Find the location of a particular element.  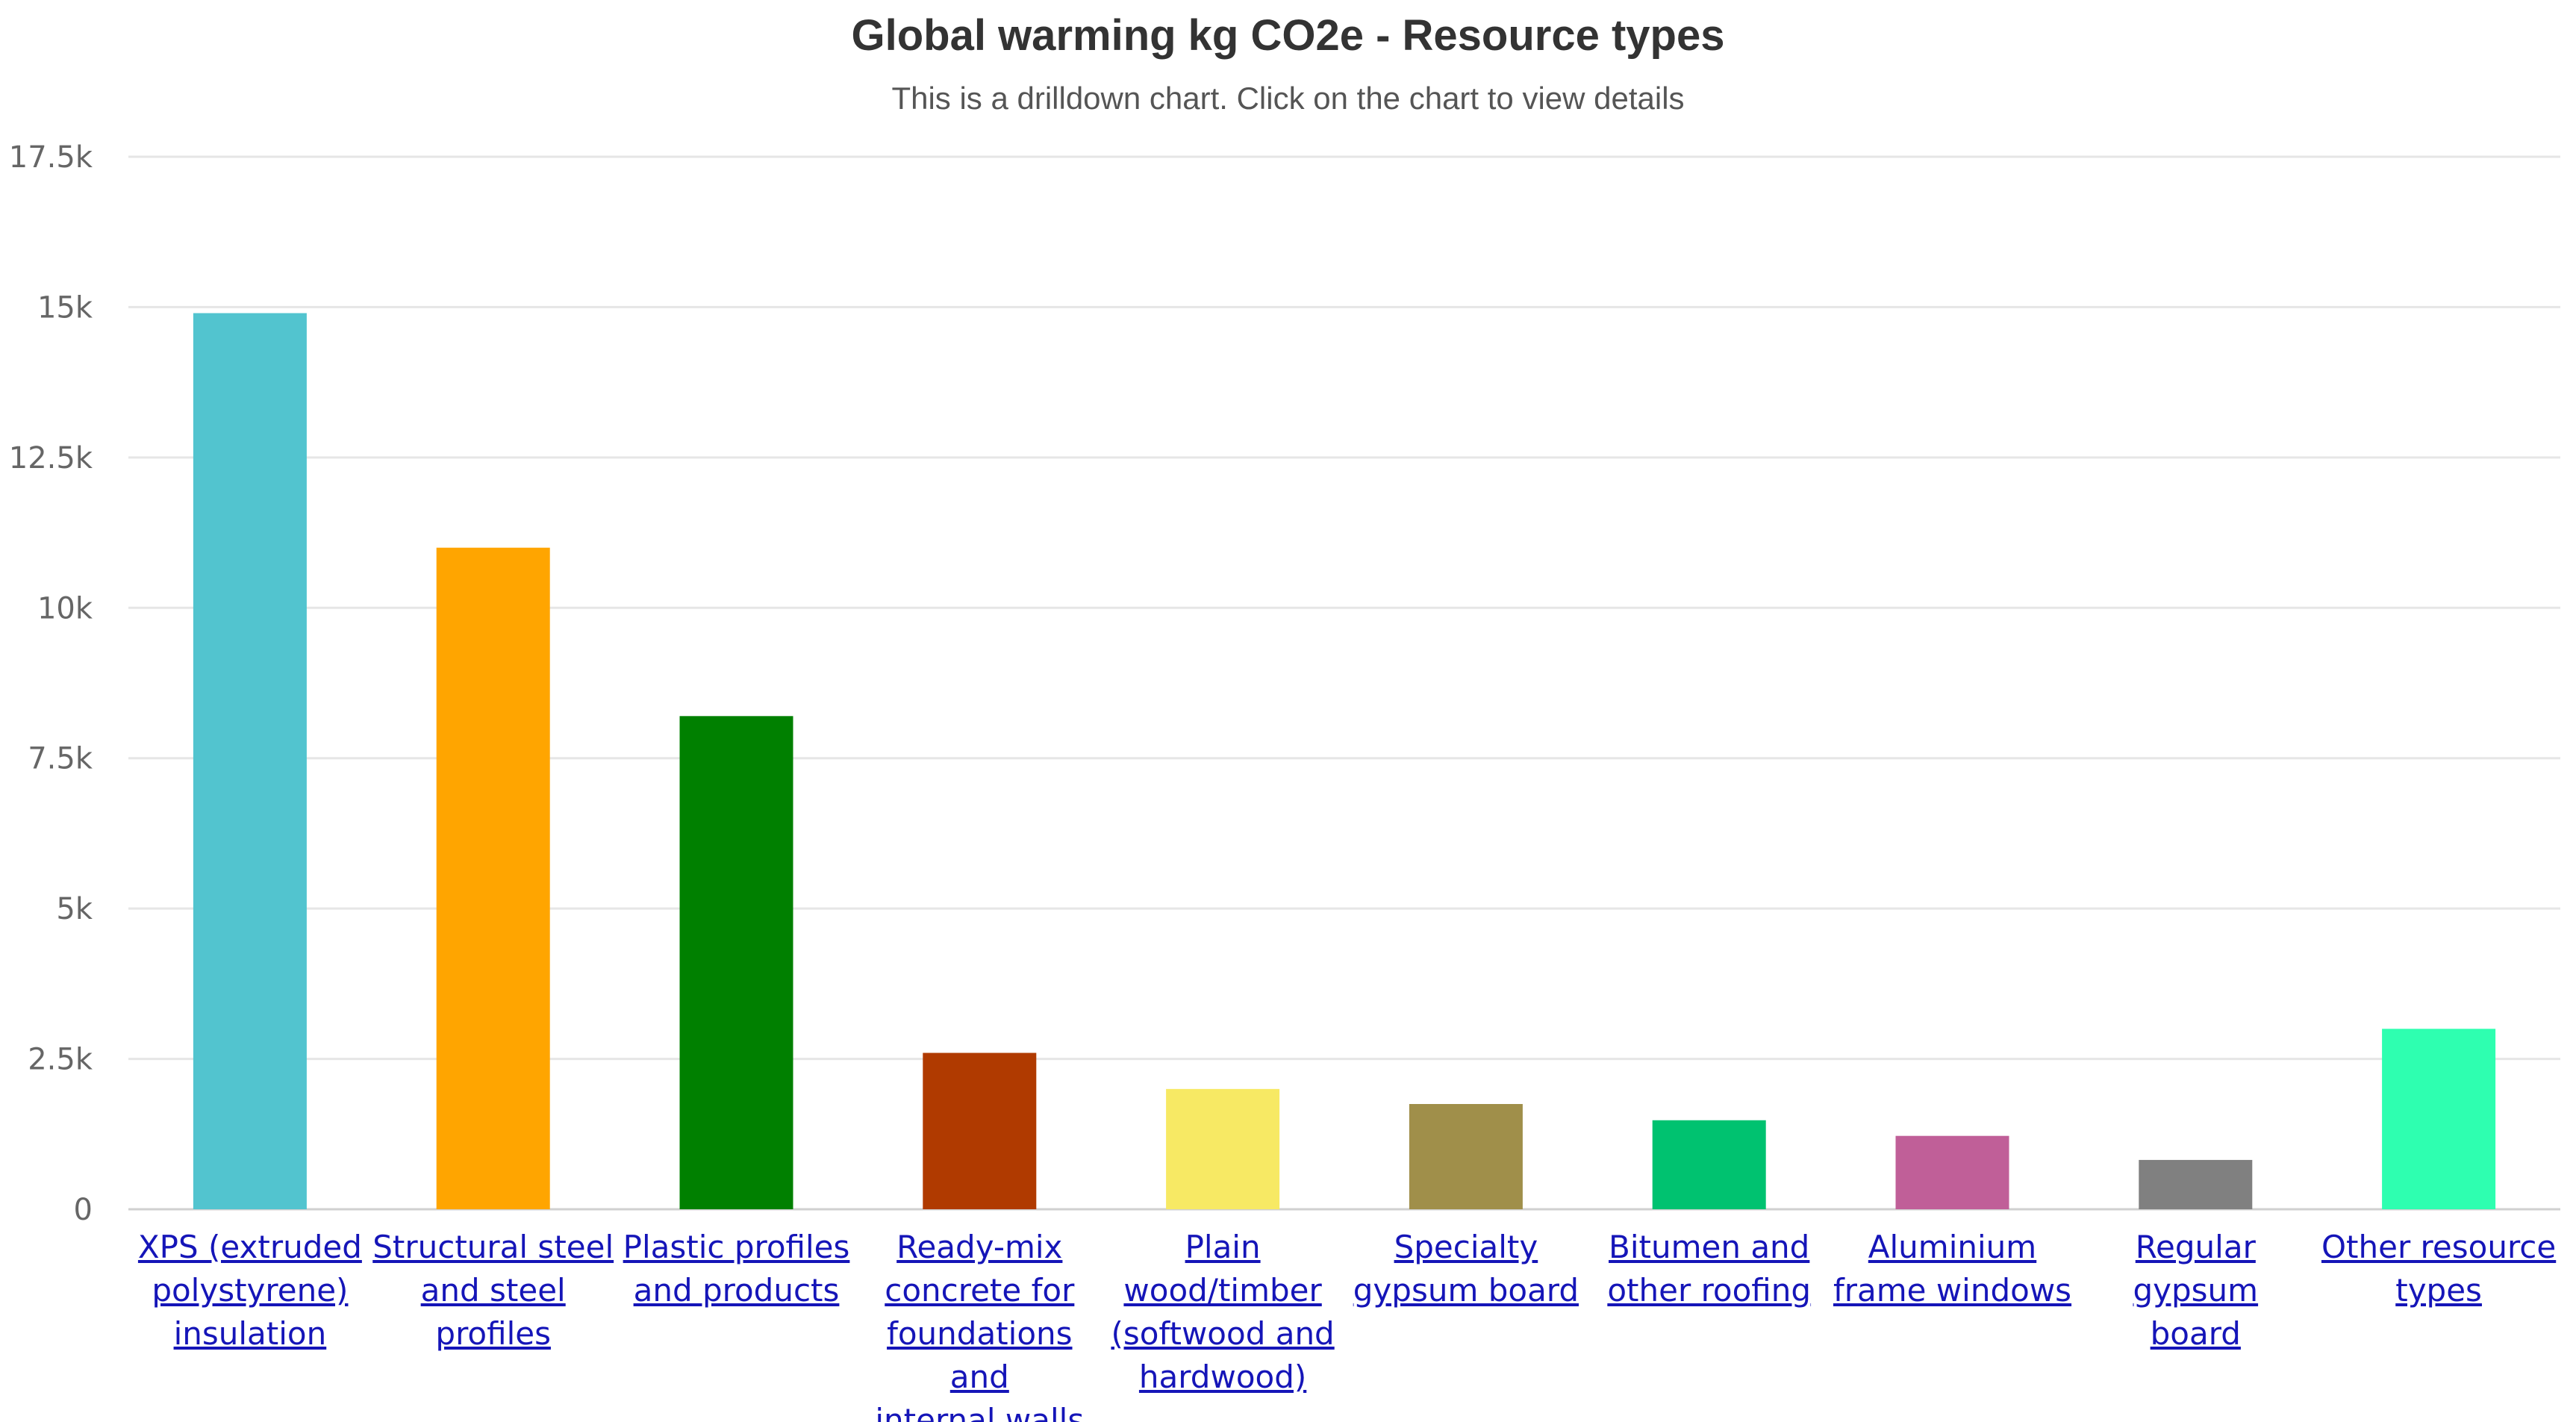

x-category-label-line: types is located at coordinates (2438, 1290).